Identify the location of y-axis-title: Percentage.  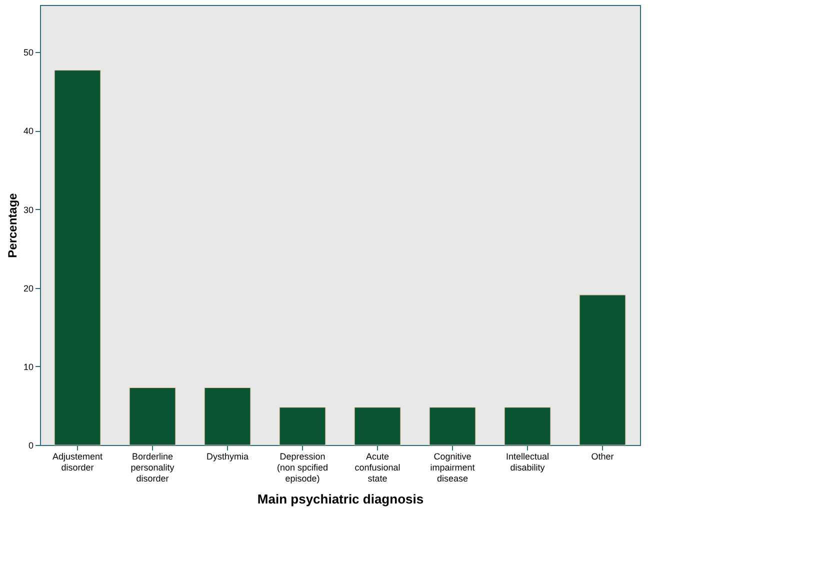
(12, 225).